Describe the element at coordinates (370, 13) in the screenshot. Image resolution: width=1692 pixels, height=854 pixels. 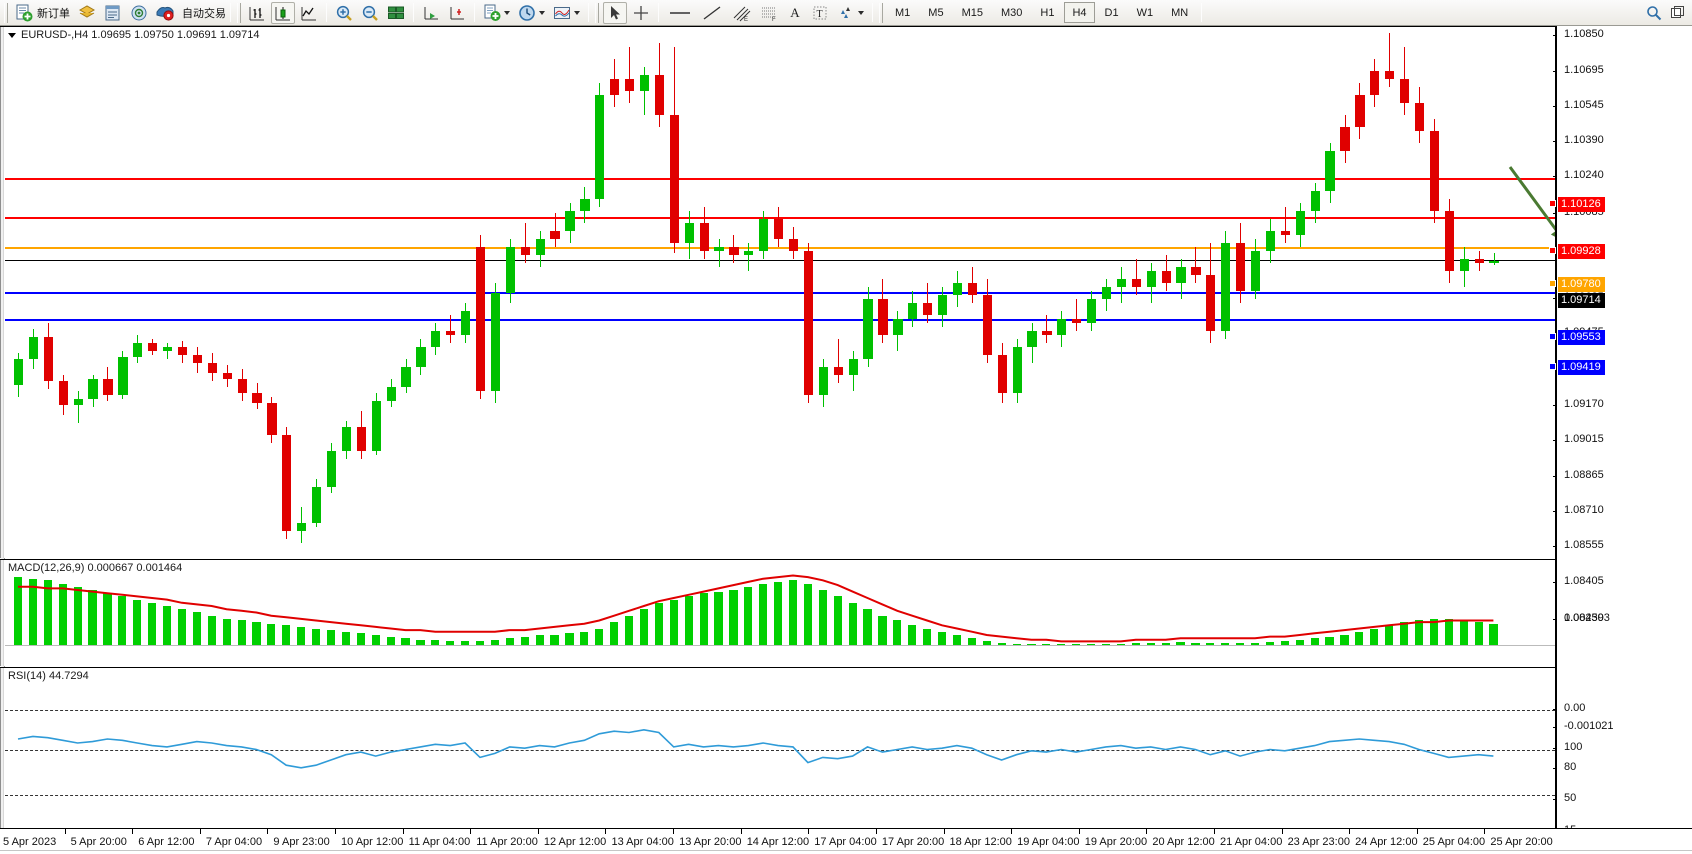
I see `zoom-out-button` at that location.